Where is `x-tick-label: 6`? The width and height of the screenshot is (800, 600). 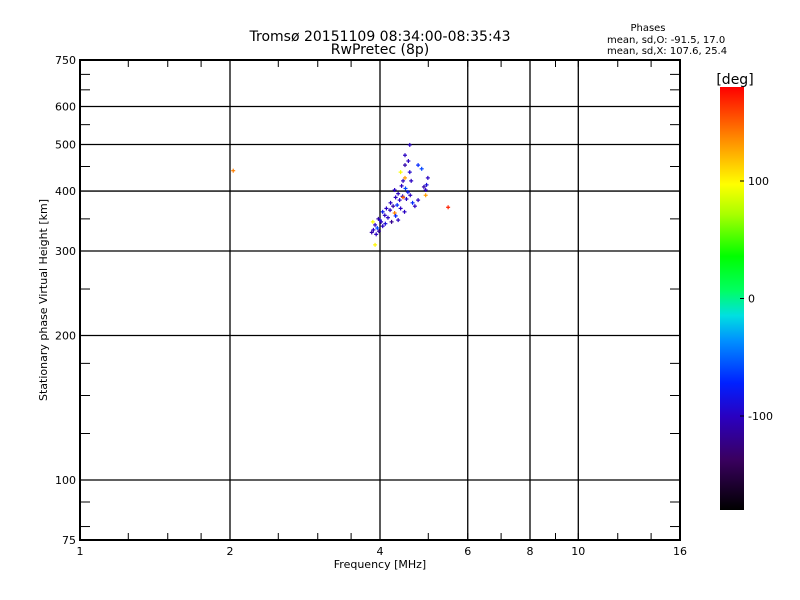 x-tick-label: 6 is located at coordinates (467, 551).